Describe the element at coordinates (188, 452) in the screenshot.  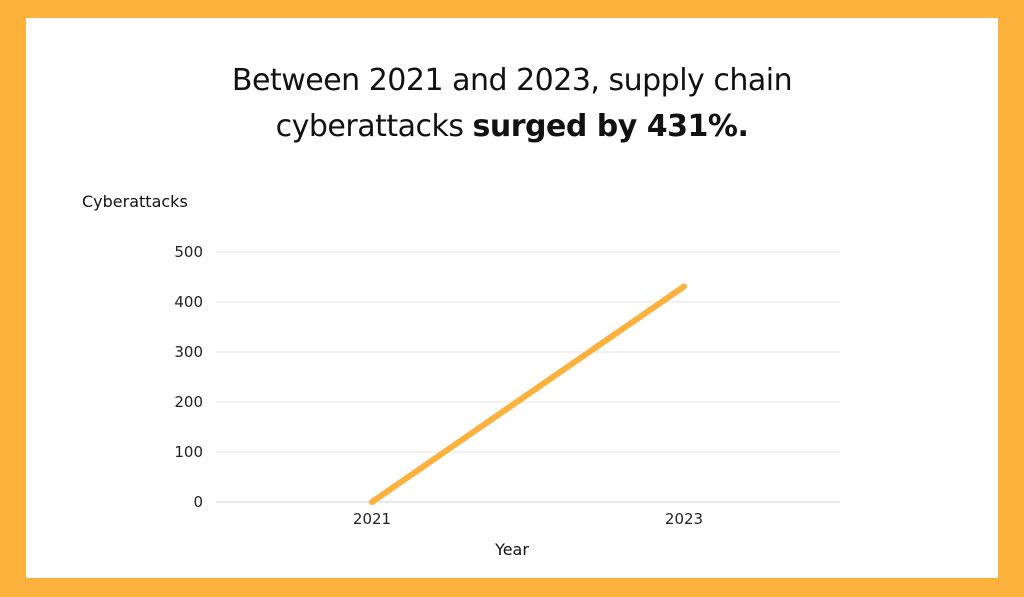
I see `y-tick-label: 100` at that location.